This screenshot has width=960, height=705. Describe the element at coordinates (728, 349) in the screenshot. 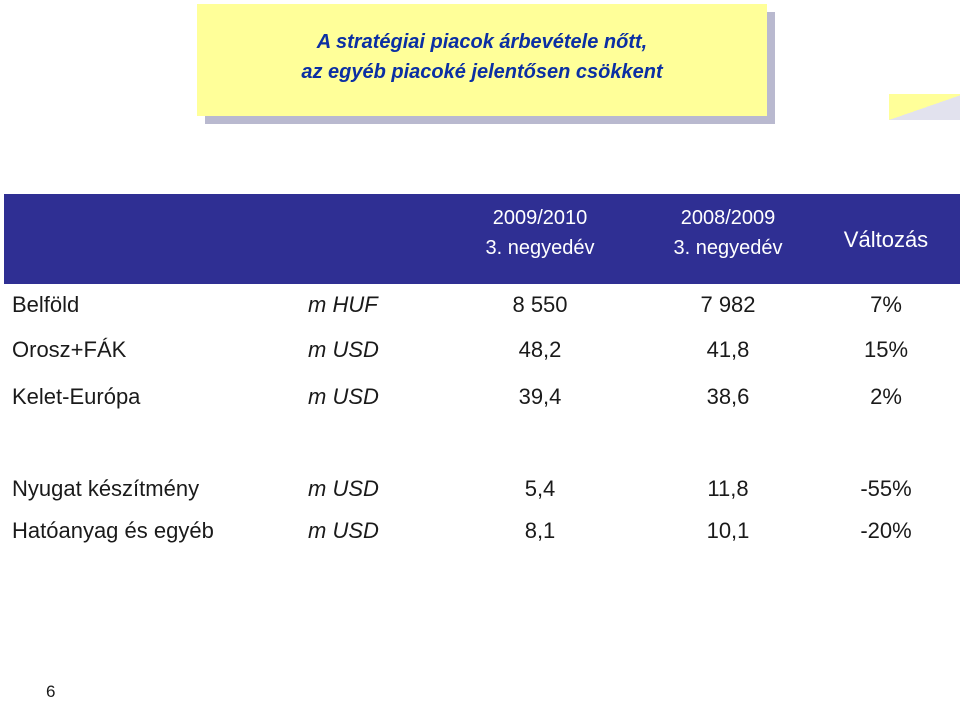

I see `row-value-previous: 41,8` at that location.